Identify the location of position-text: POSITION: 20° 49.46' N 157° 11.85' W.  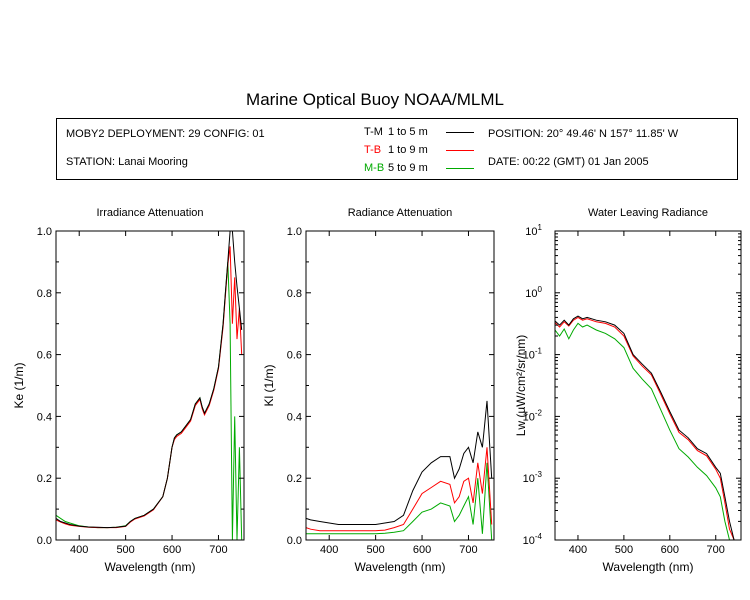
(583, 134).